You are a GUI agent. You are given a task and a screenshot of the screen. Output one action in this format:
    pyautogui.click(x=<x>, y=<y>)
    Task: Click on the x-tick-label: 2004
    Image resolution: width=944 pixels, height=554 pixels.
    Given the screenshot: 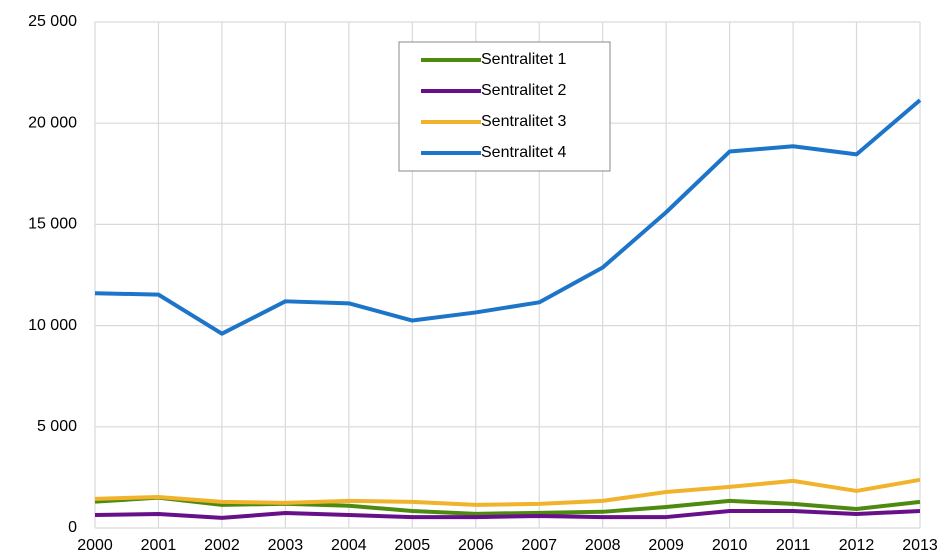 What is the action you would take?
    pyautogui.click(x=349, y=545)
    